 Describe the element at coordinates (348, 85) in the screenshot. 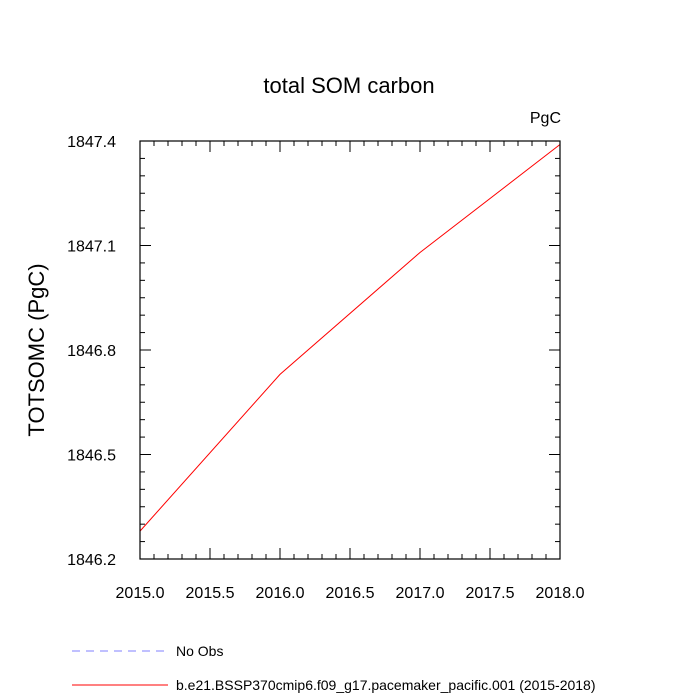

I see `chart-title: total SOM carbon` at that location.